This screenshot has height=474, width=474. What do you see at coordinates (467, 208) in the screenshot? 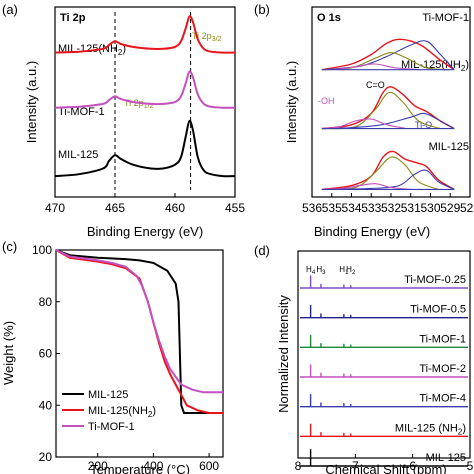
I see `x-b-tick-label: 528` at bounding box center [467, 208].